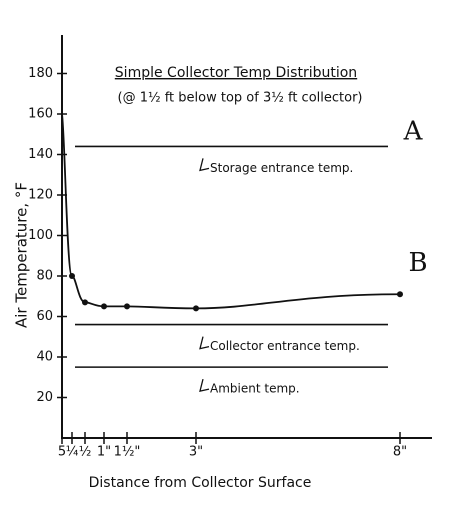 This screenshot has height=507, width=460. What do you see at coordinates (104, 452) in the screenshot?
I see `x-tick-label: 1"` at bounding box center [104, 452].